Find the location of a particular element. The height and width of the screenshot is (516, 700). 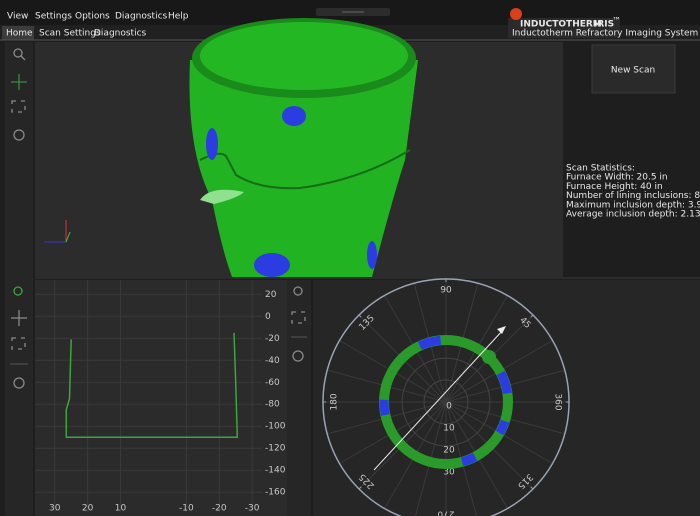

angle-tick-label: 360 is located at coordinates (558, 401).